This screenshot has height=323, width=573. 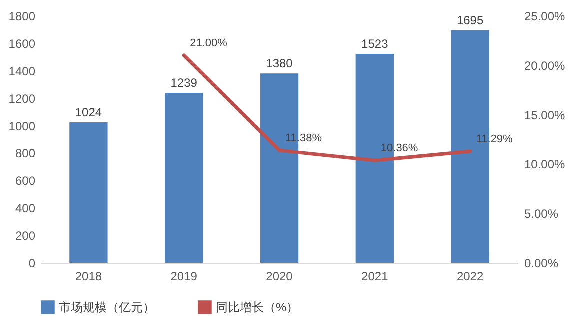 What do you see at coordinates (22, 43) in the screenshot?
I see `y-tick-label: 1600` at bounding box center [22, 43].